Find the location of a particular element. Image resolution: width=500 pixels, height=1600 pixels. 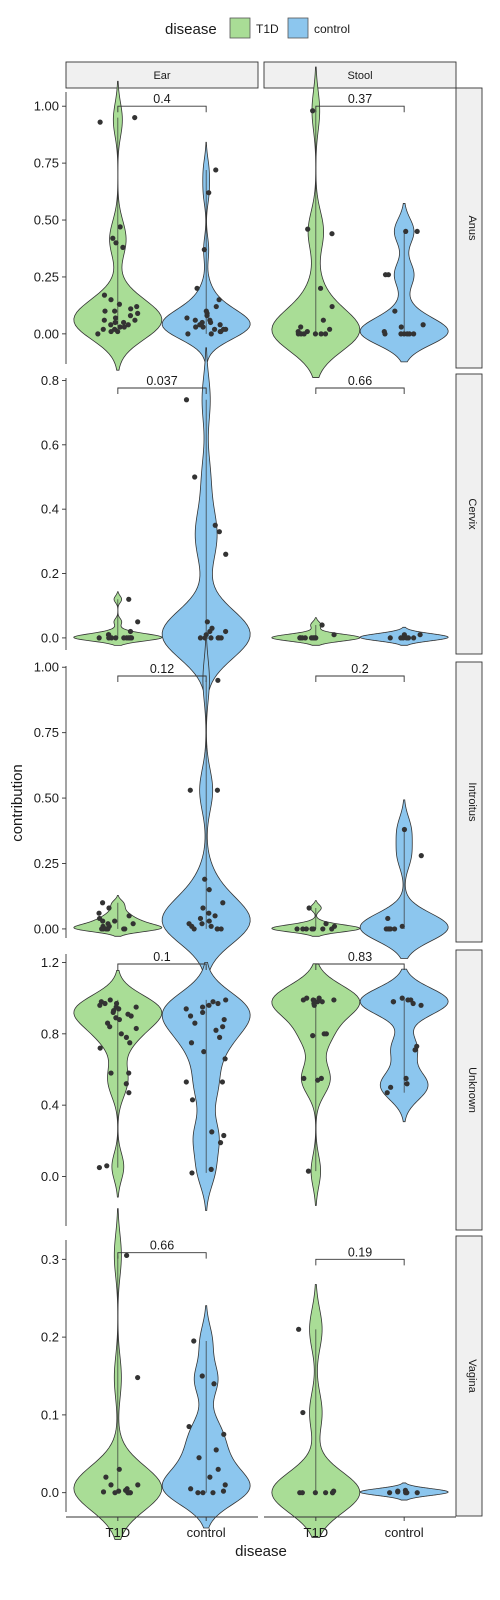

pvalue-bracket-anus-stool is located at coordinates (360, 109).